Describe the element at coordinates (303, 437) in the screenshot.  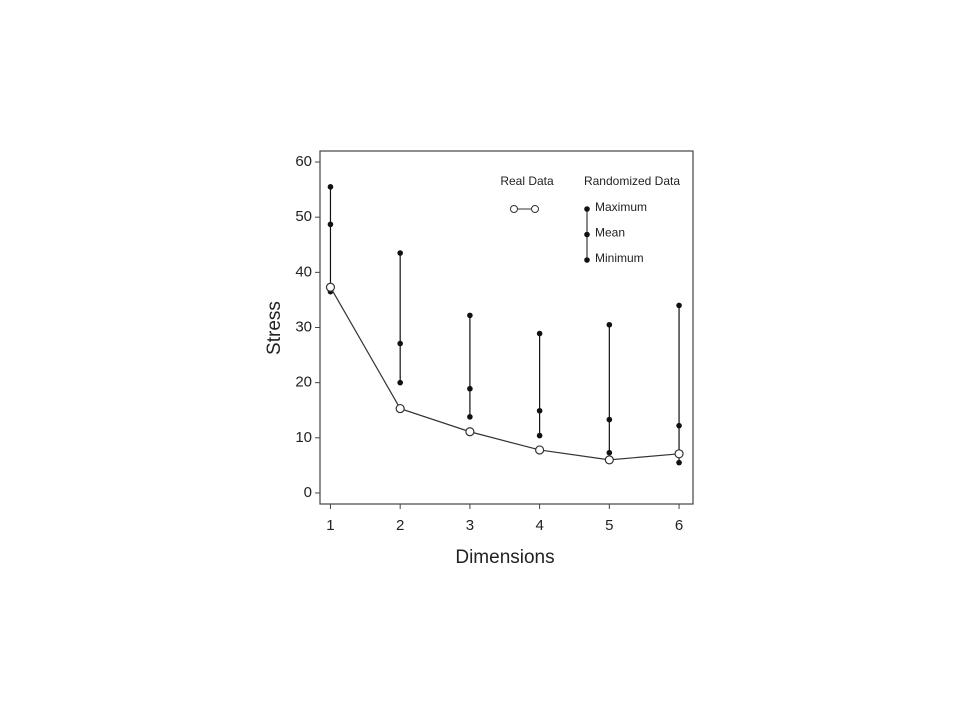
I see `y-tick-label: 10` at that location.